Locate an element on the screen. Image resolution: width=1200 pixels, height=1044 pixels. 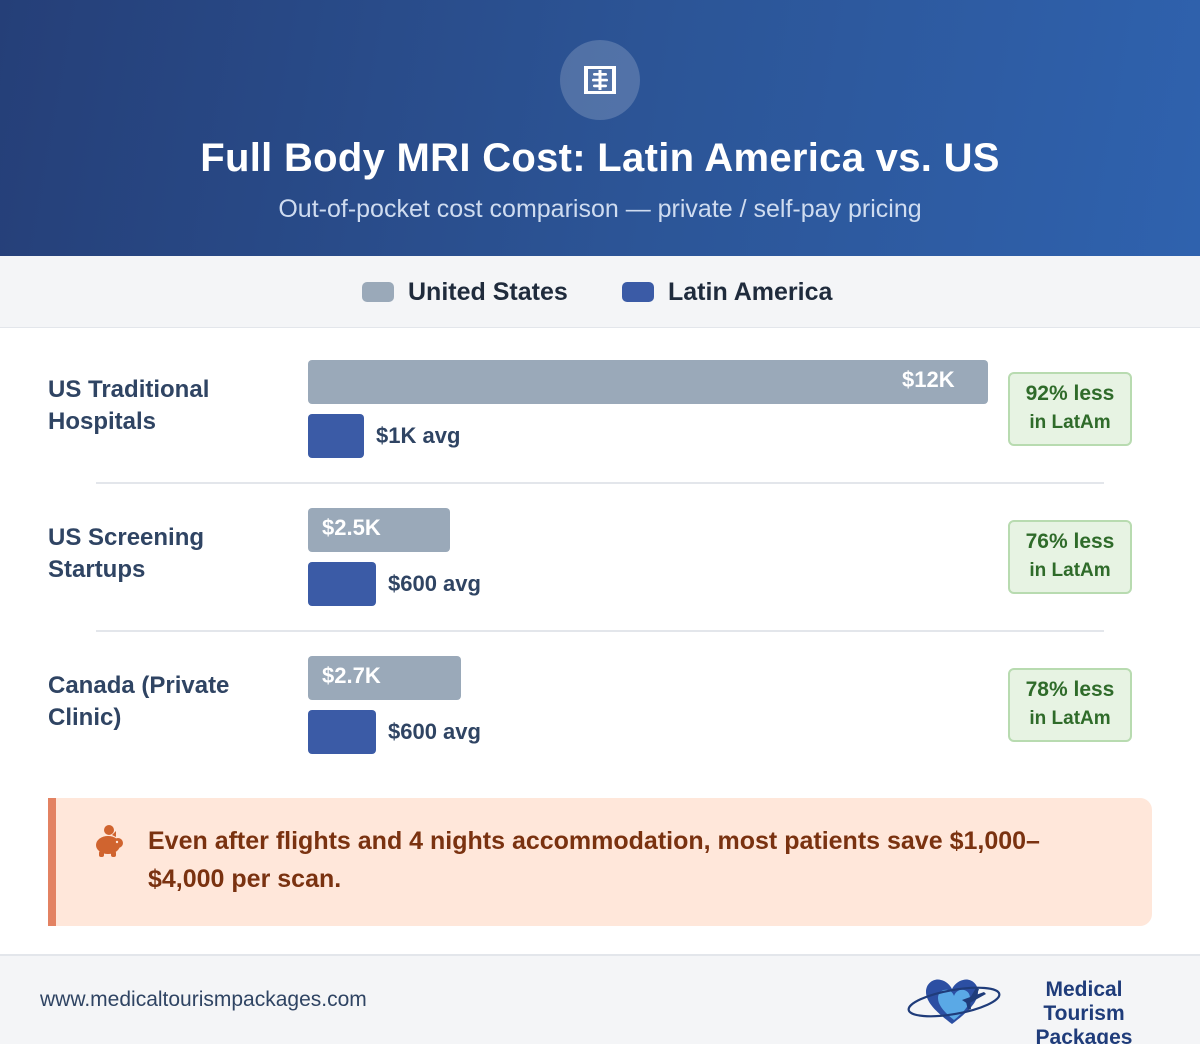
page-title: Full Body MRI Cost: Latin America vs. US is located at coordinates (600, 158).